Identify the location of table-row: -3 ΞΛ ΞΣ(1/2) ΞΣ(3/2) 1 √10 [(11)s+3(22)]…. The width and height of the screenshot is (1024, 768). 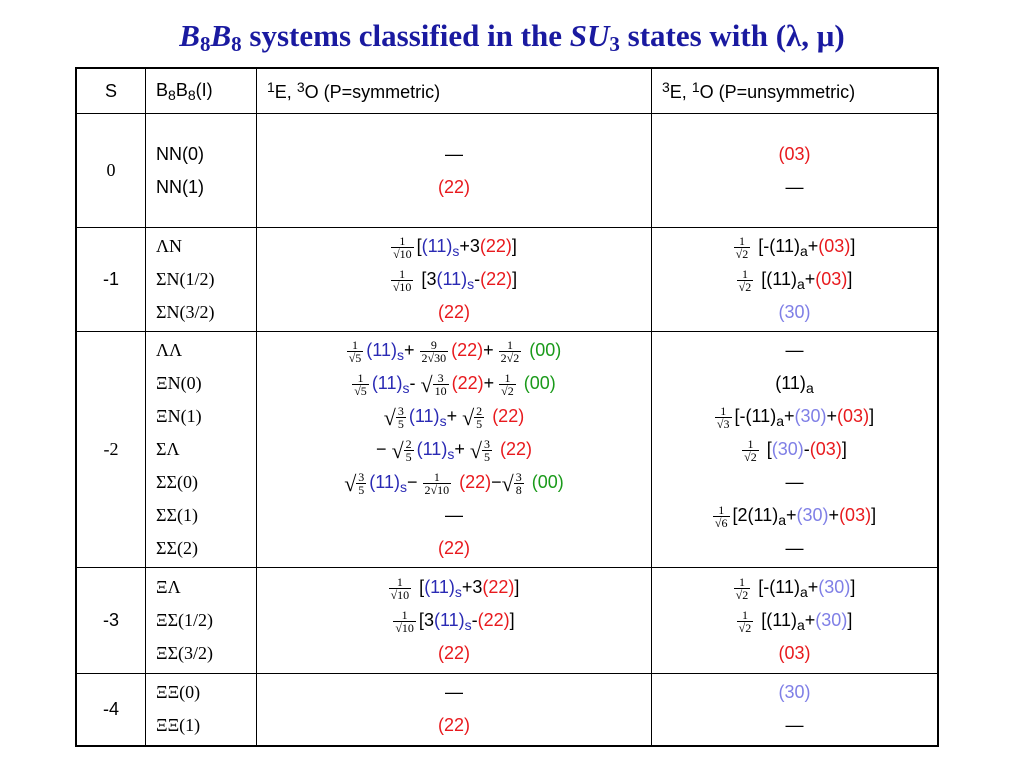
(507, 620).